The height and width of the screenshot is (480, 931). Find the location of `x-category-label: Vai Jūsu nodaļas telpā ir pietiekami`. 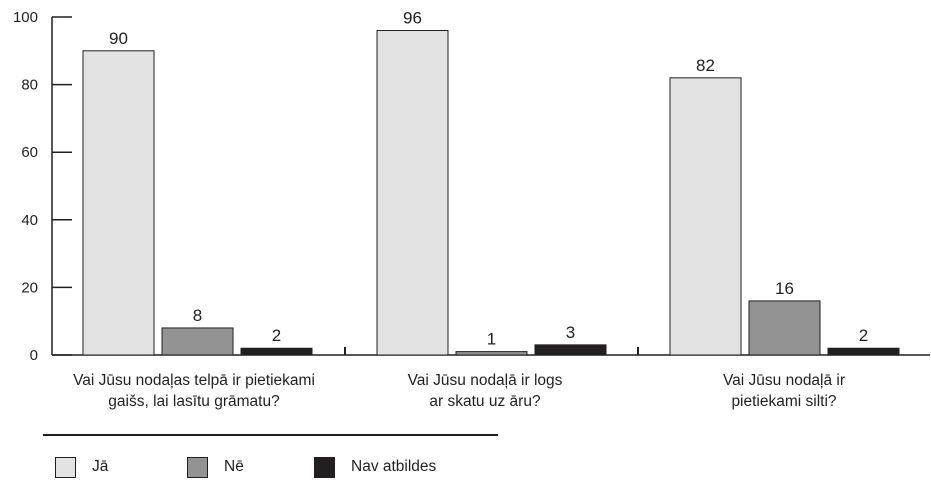

x-category-label: Vai Jūsu nodaļas telpā ir pietiekami is located at coordinates (194, 380).